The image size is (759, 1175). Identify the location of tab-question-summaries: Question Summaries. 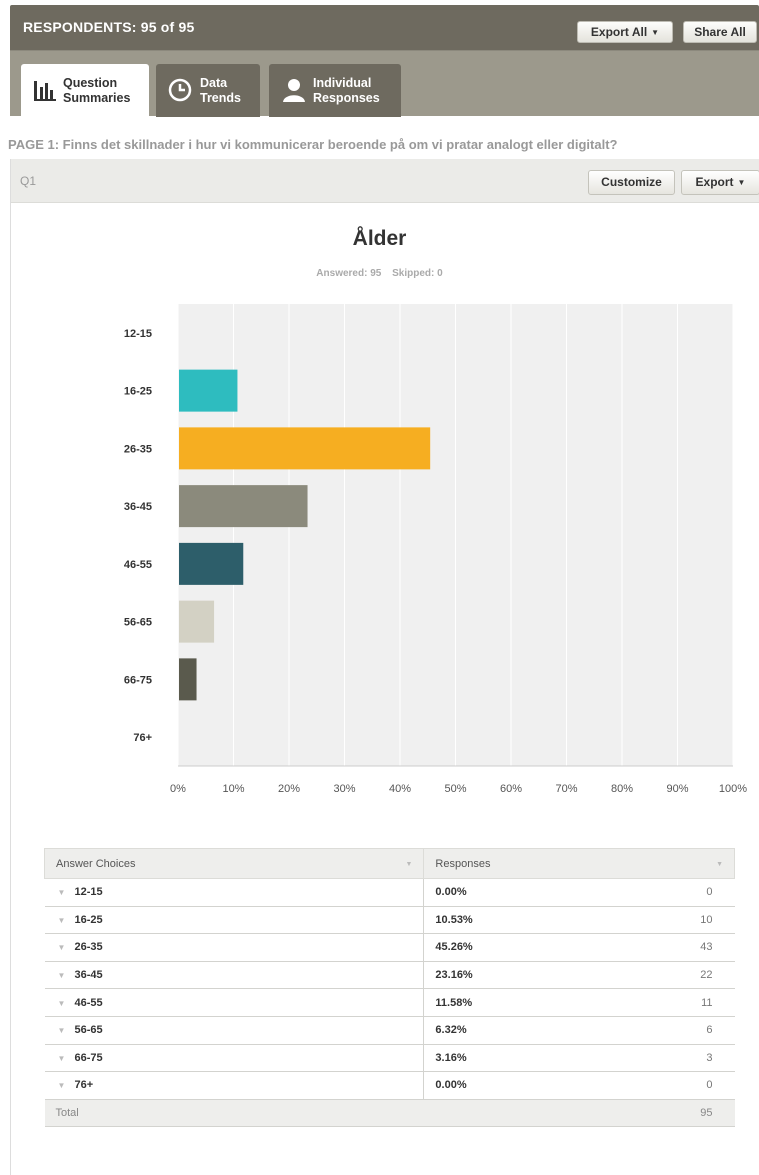
(85, 90).